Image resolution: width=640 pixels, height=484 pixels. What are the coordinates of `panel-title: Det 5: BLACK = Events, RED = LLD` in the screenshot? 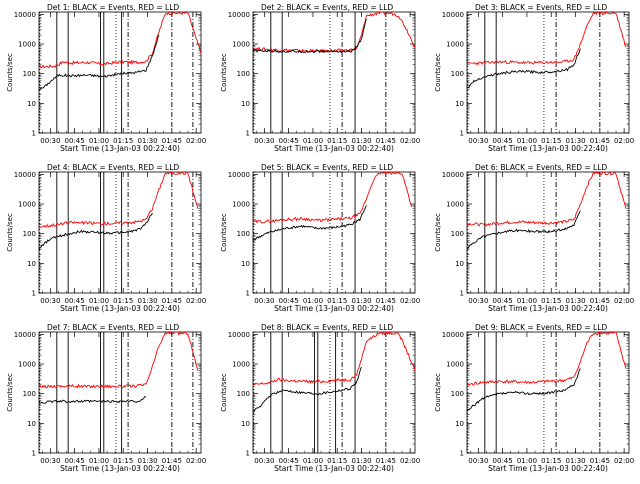 It's located at (327, 167).